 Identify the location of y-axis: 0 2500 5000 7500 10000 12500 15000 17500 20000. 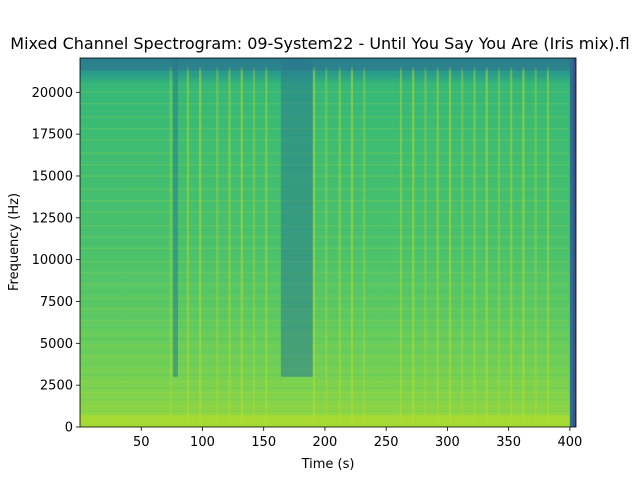
(56, 261).